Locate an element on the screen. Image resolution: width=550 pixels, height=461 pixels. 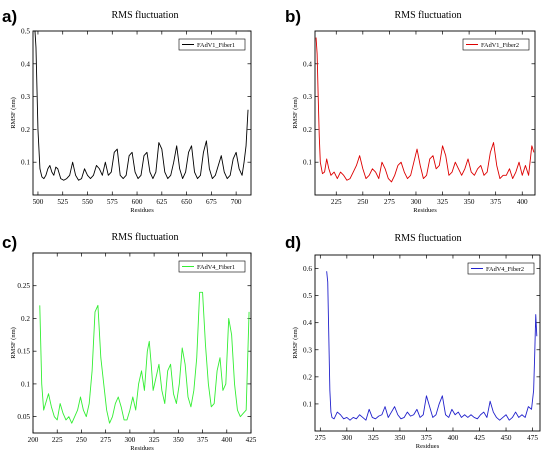
panel-label: b) is located at coordinates (293, 16).